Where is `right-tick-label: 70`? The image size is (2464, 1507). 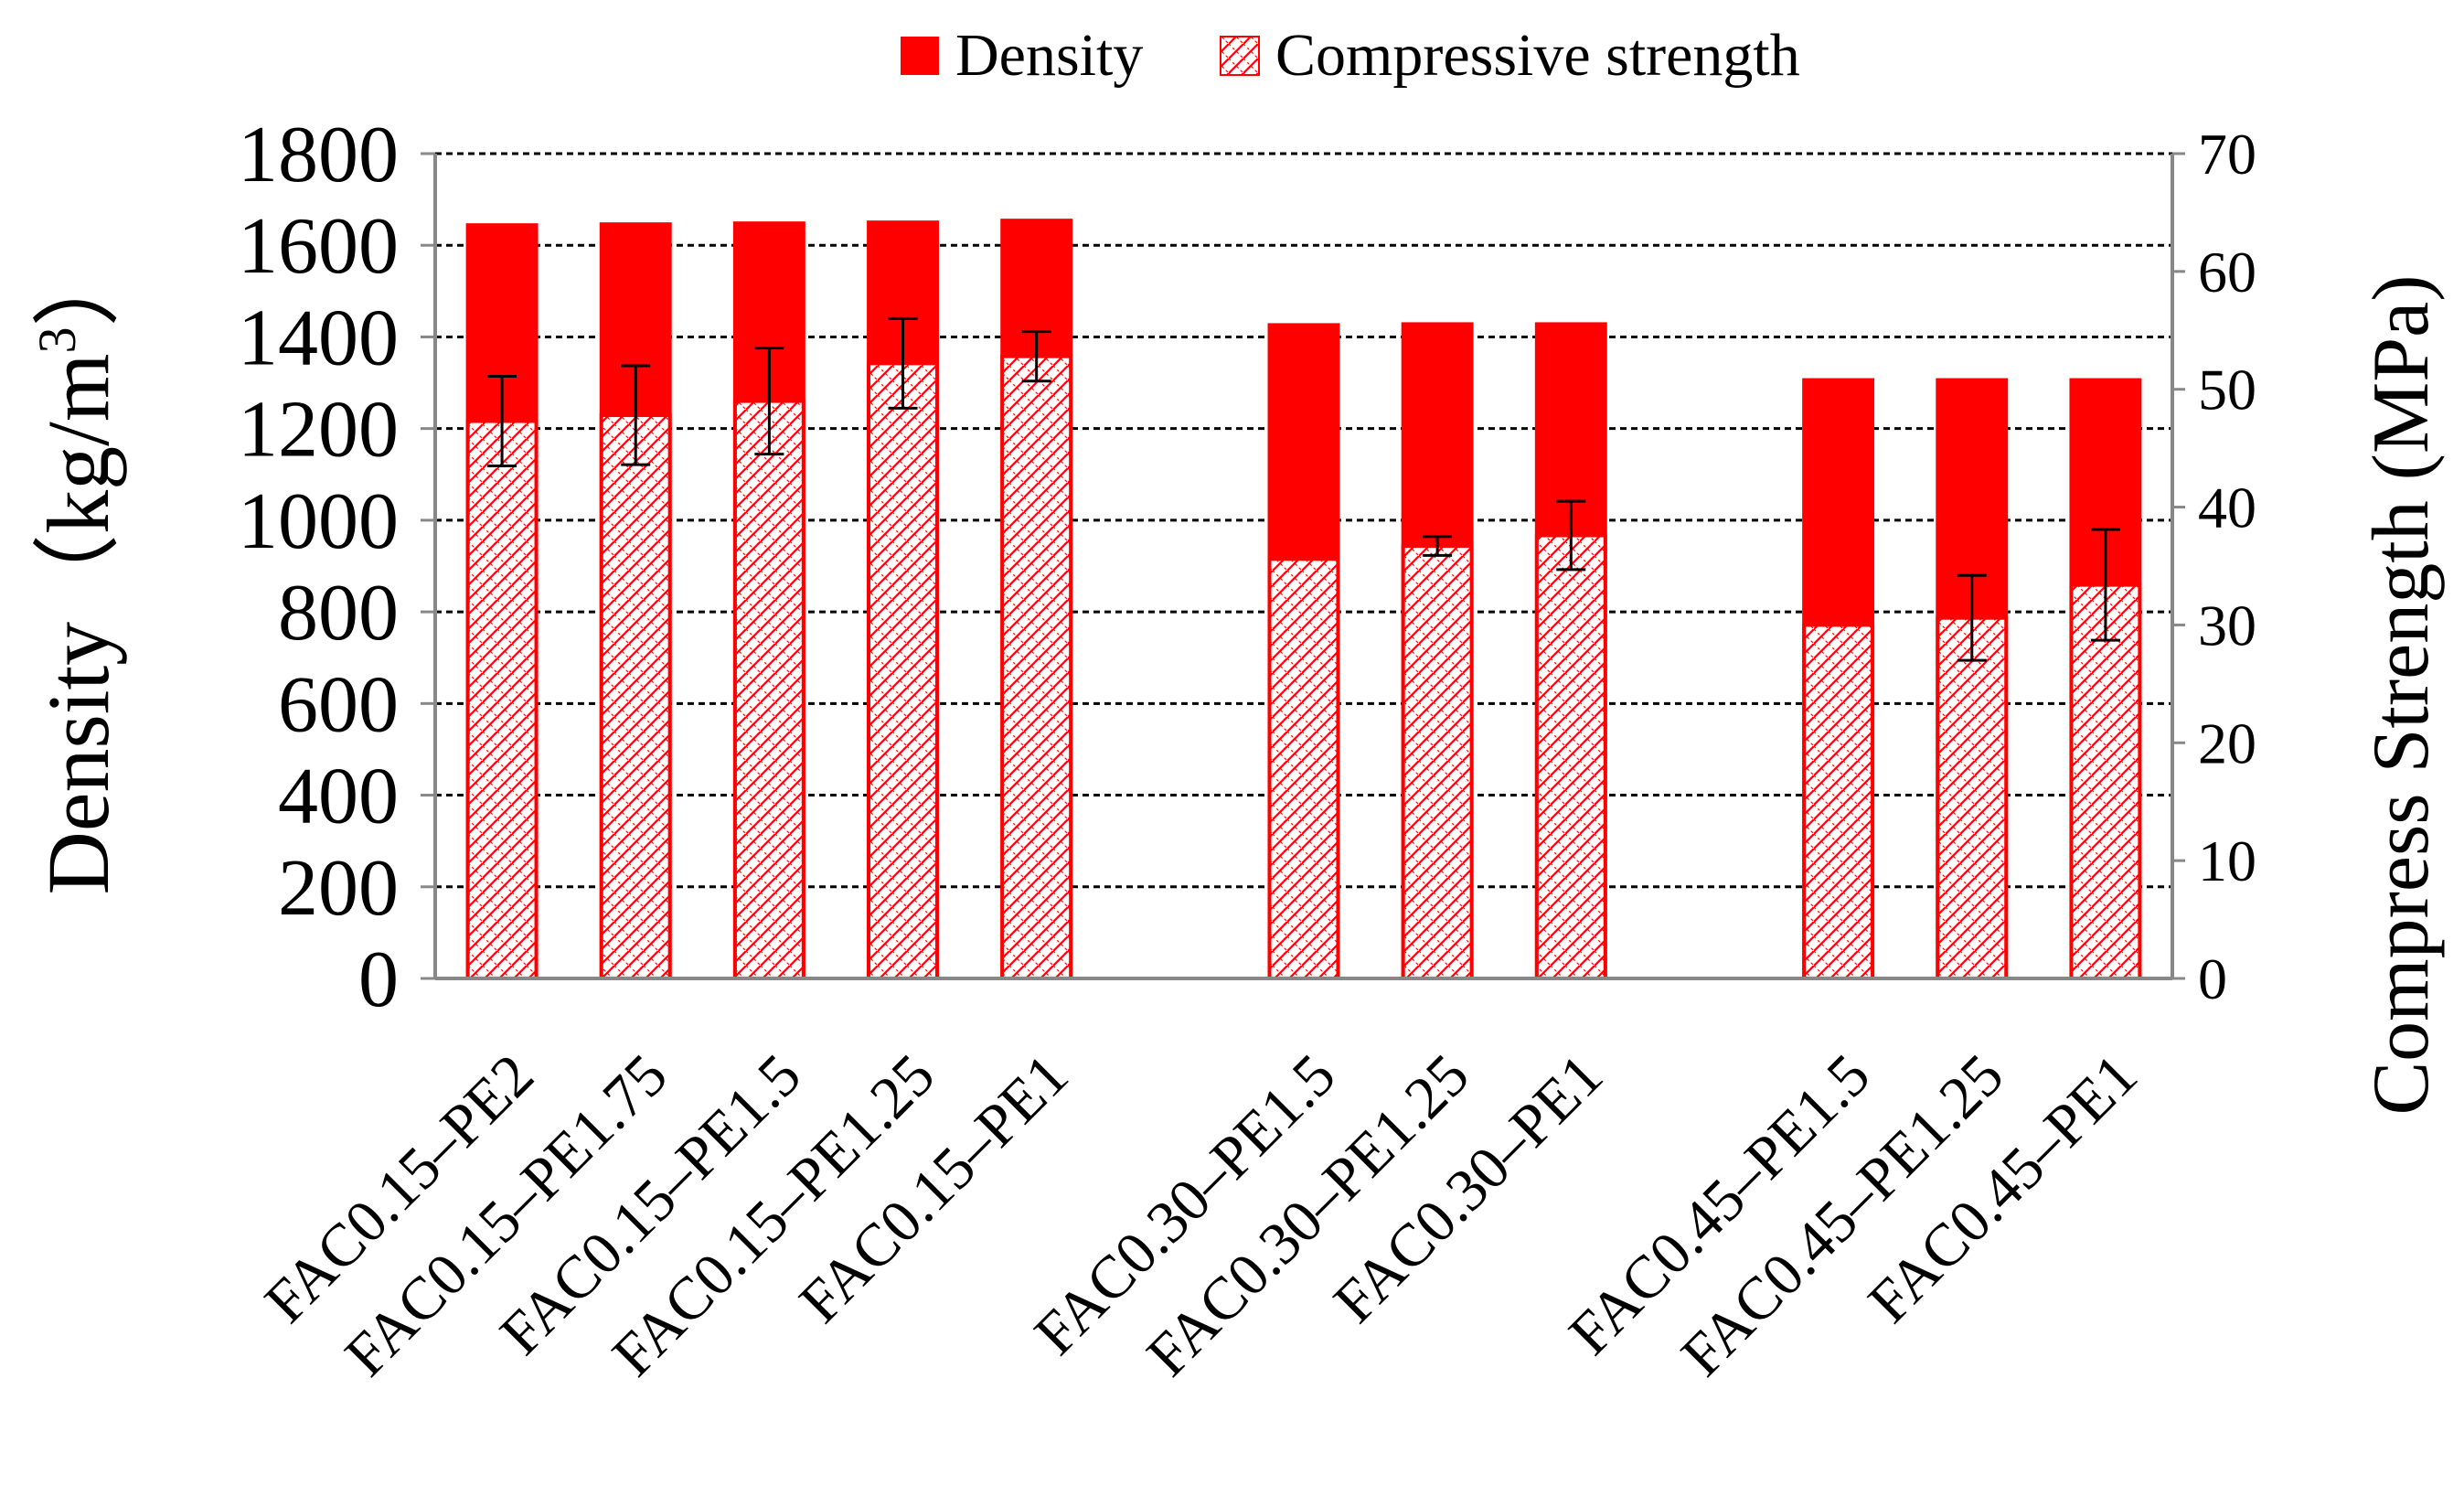
right-tick-label: 70 is located at coordinates (2227, 154).